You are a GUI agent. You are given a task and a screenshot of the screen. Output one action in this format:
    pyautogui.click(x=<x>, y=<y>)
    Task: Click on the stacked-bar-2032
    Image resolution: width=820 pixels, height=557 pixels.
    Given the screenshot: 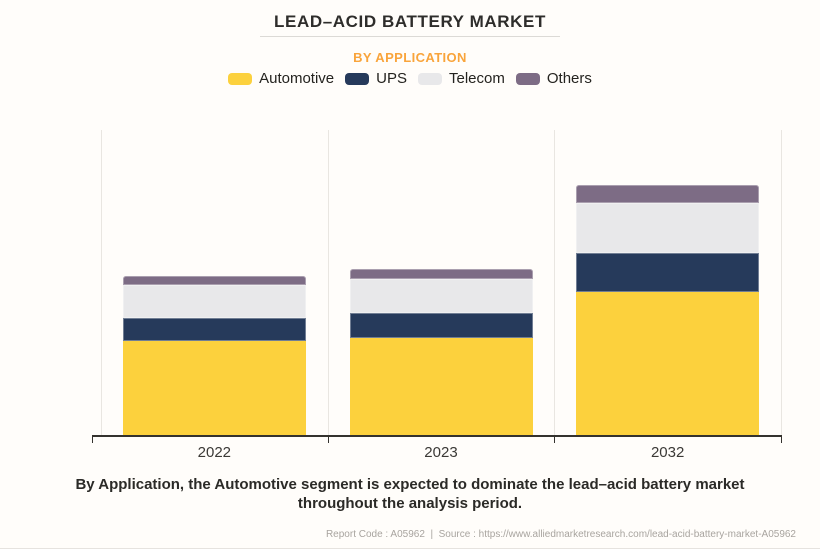 What is the action you would take?
    pyautogui.click(x=668, y=310)
    